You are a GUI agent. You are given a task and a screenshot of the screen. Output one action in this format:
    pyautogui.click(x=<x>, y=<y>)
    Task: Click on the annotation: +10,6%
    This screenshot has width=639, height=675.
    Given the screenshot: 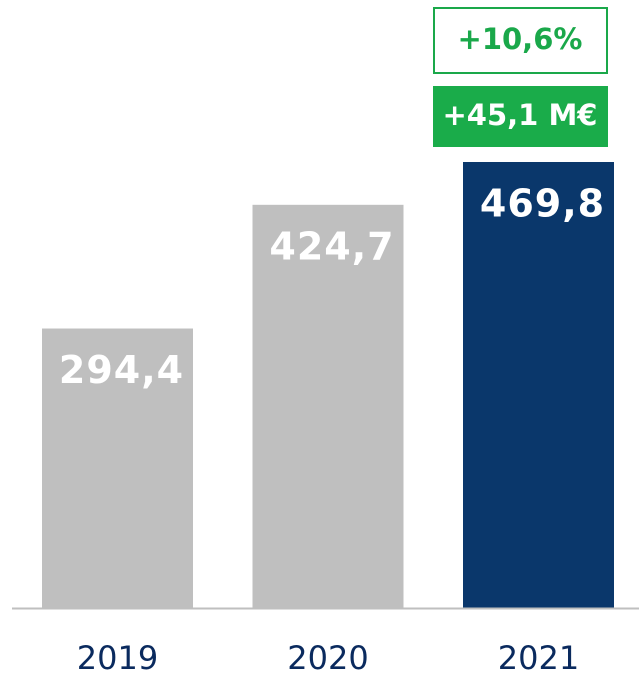 What is the action you would take?
    pyautogui.click(x=520, y=39)
    